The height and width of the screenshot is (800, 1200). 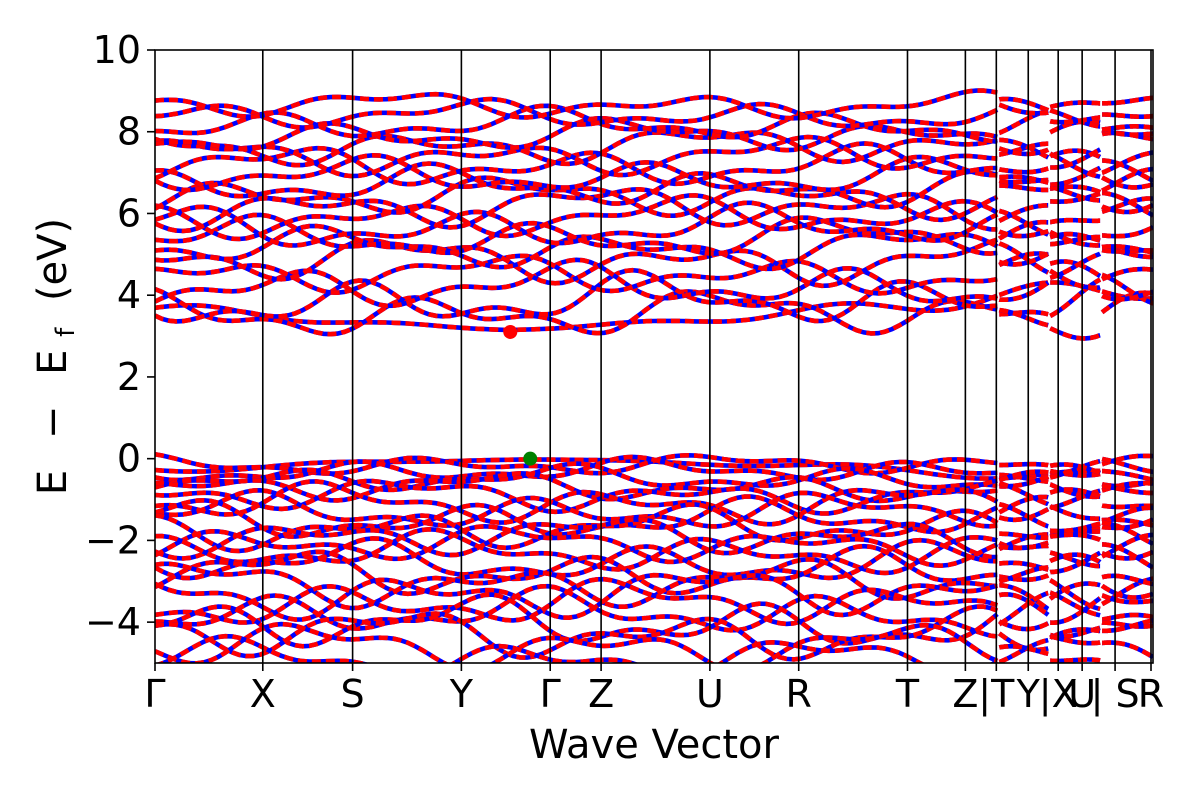 I want to click on band-c9-seg3-spin-up, so click(x=1127, y=205).